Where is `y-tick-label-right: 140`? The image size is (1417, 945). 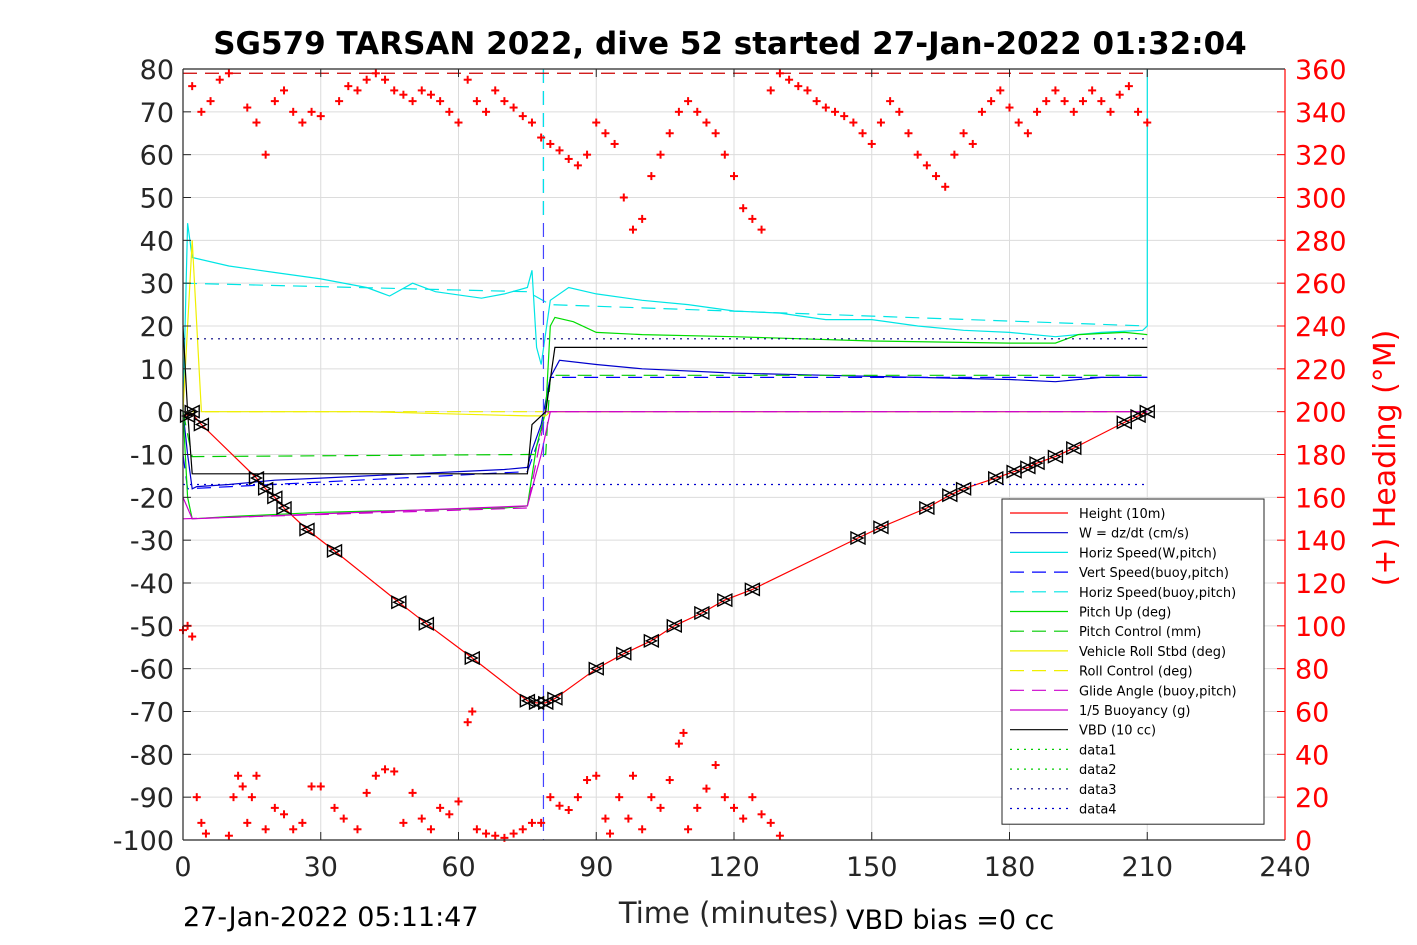
y-tick-label-right: 140 is located at coordinates (1321, 541).